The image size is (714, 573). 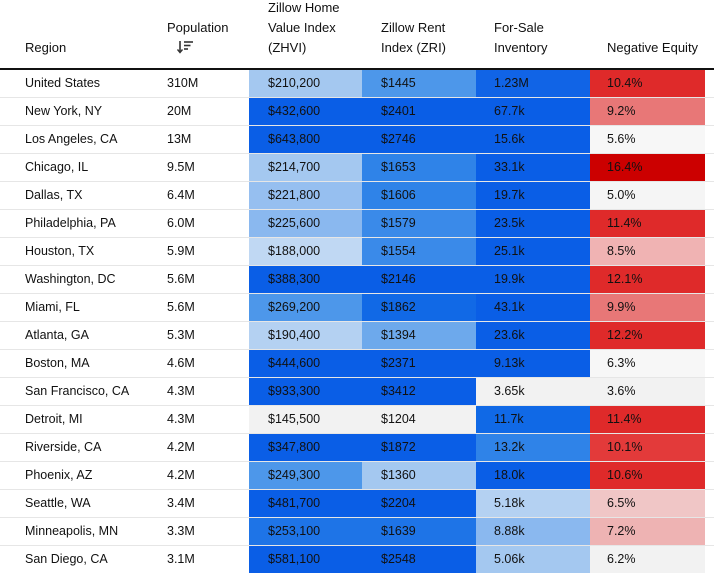 What do you see at coordinates (521, 47) in the screenshot?
I see `inventory-header-line2: Inventory` at bounding box center [521, 47].